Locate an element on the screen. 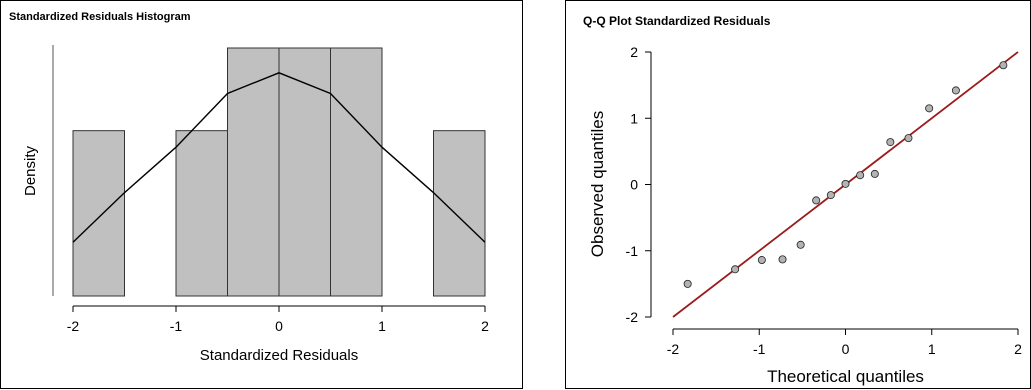  x-axis-label: Theoretical quantiles is located at coordinates (845, 376).